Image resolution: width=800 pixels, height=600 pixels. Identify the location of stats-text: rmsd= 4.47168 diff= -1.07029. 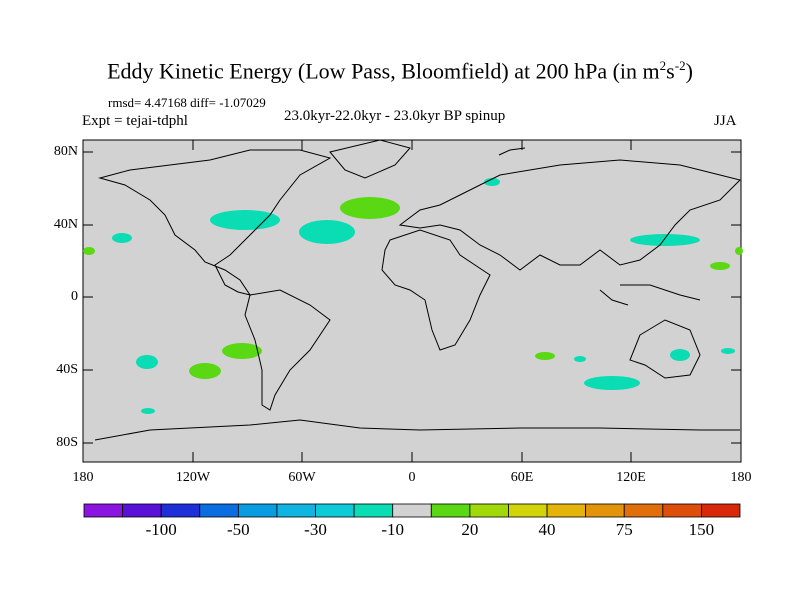
(187, 102).